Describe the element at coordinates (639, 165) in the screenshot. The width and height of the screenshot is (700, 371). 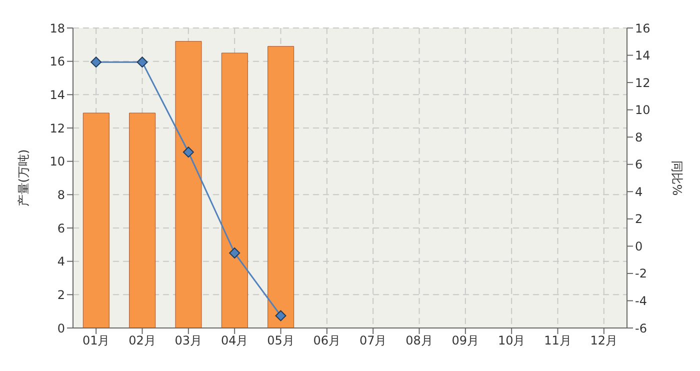
I see `y2-tick-label: 6` at that location.